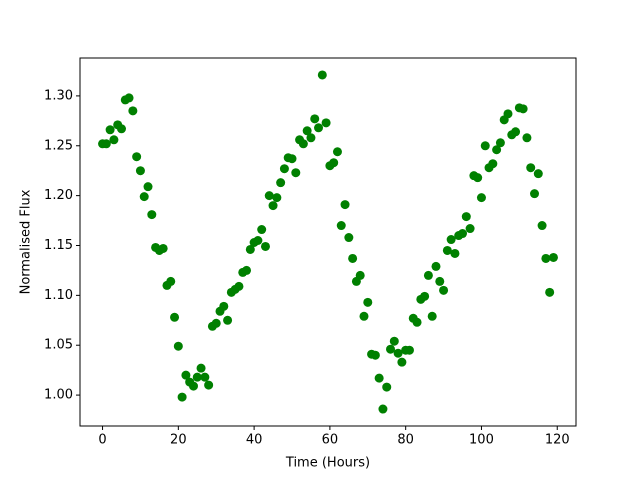 Image resolution: width=640 pixels, height=480 pixels. What do you see at coordinates (26, 241) in the screenshot?
I see `y-axis-label: Normalised Flux` at bounding box center [26, 241].